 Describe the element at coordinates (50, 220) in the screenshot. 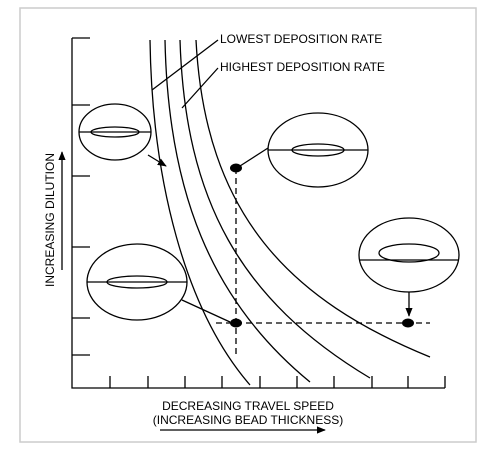

I see `y-axis-label: INCREASING DILUTION` at that location.